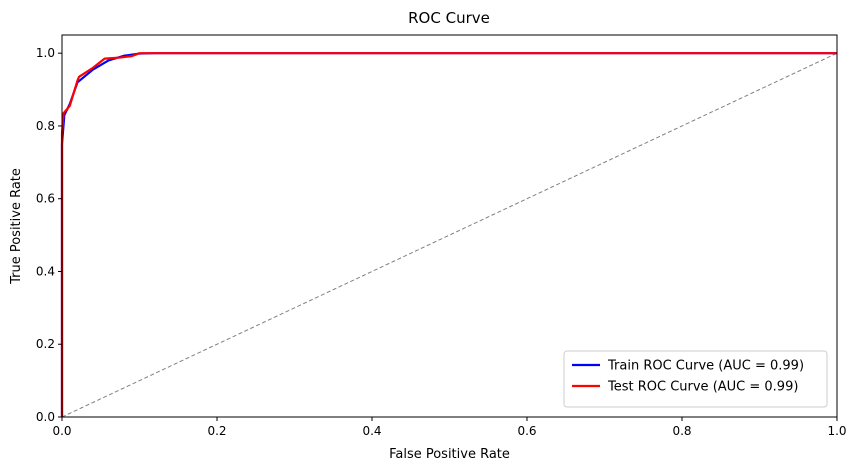 This screenshot has height=470, width=857. What do you see at coordinates (836, 431) in the screenshot?
I see `x-tick-label: 1.0` at bounding box center [836, 431].